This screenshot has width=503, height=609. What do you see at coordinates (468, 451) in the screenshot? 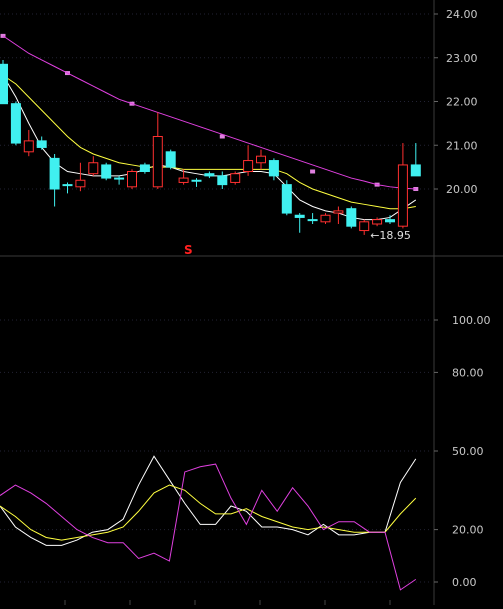
I see `bottom-y-tick-label: 50.00` at bounding box center [468, 451].